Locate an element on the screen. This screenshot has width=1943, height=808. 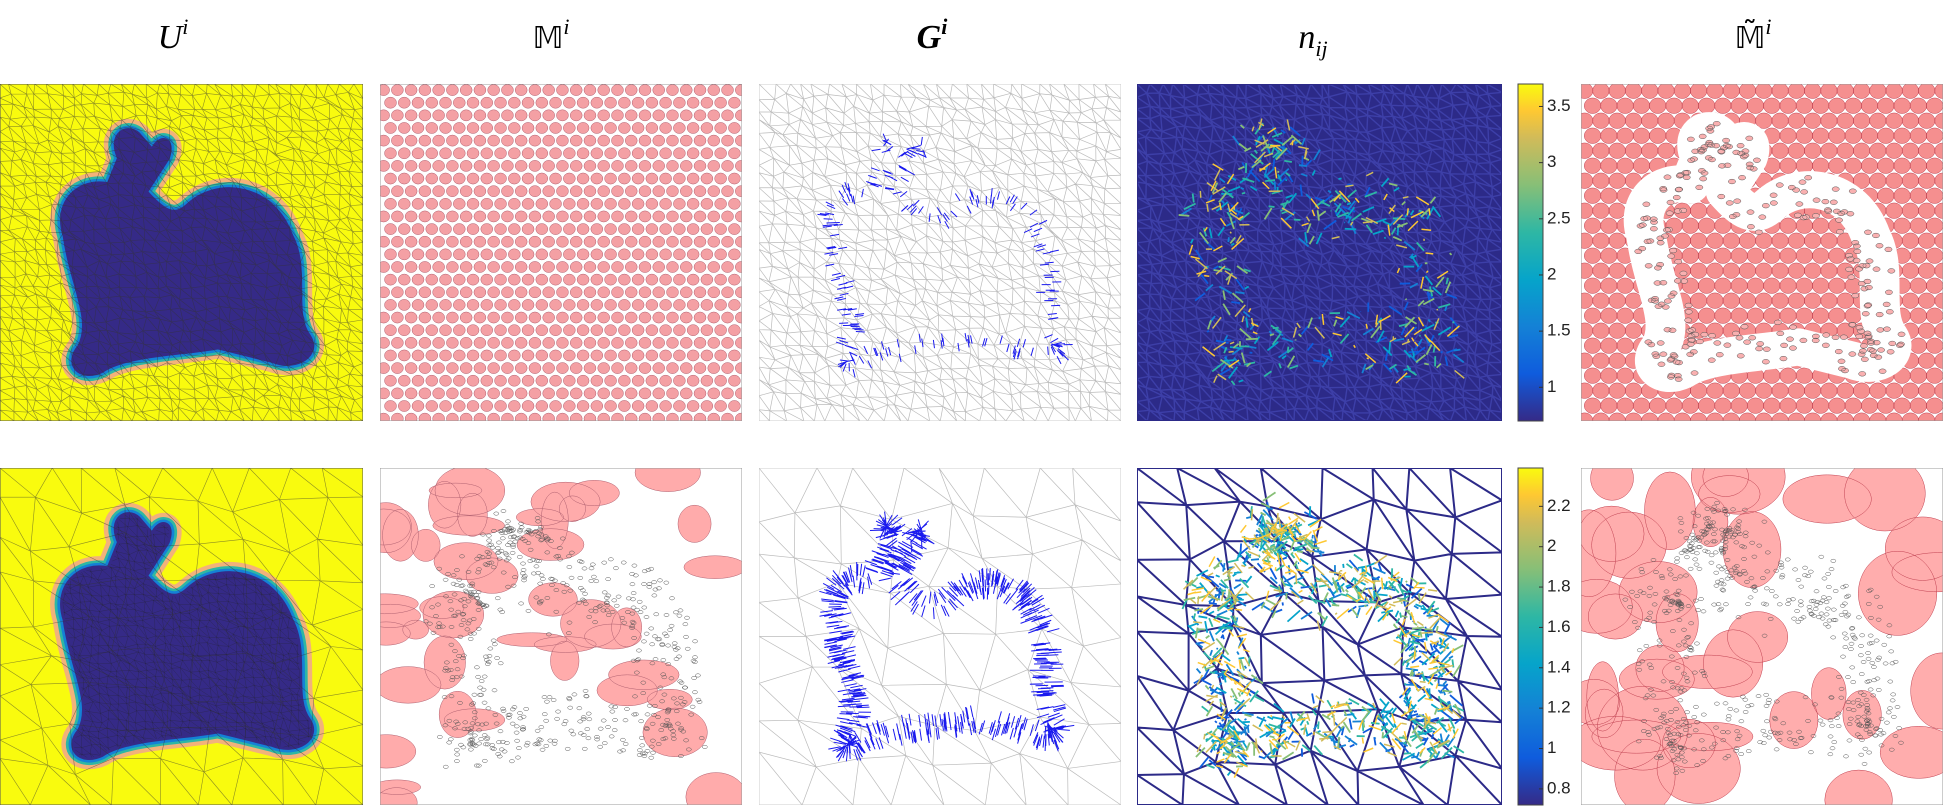
header: 𝕄i is located at coordinates (551, 35).